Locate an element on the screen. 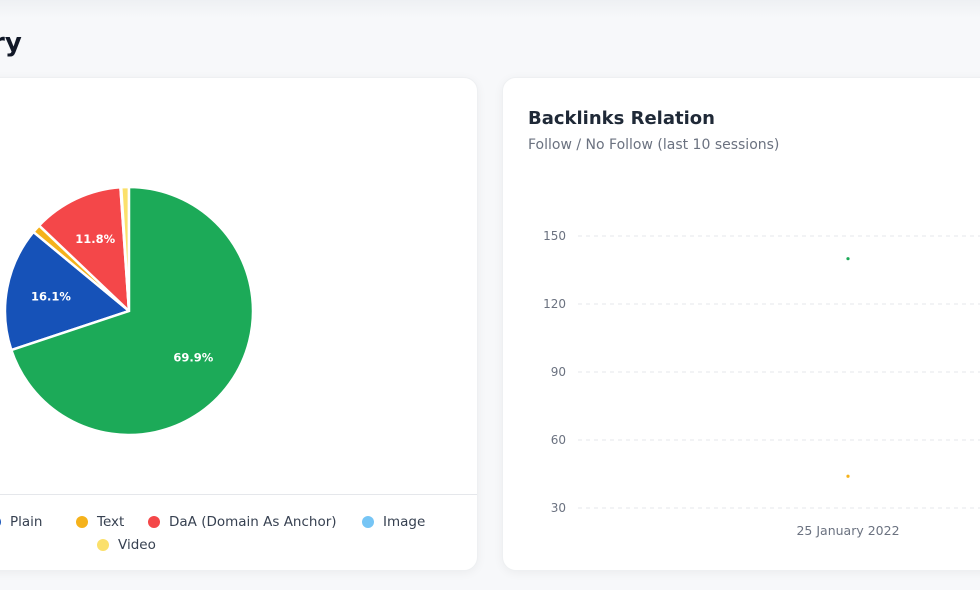 Image resolution: width=980 pixels, height=590 pixels. pie-label-other: 69.9% is located at coordinates (193, 357).